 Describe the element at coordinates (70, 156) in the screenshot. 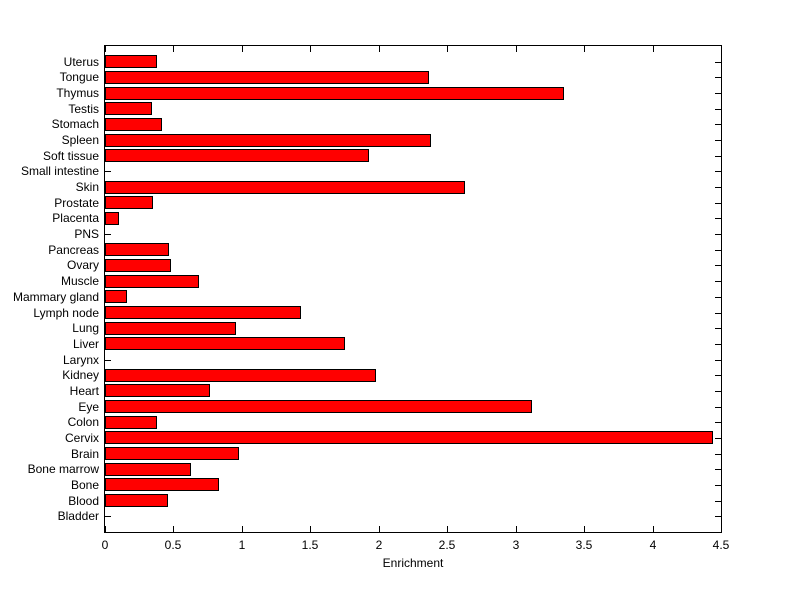

I see `y-tick-label: Soft tissue` at that location.